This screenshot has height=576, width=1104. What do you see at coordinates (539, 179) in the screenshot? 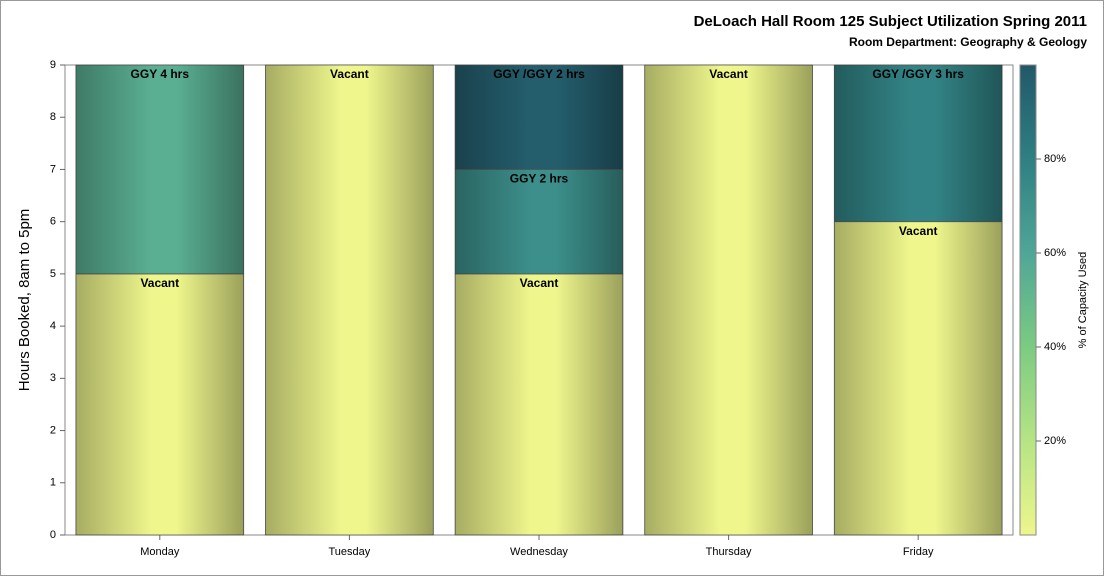
I see `segment-label: GGY 2 hrs` at bounding box center [539, 179].